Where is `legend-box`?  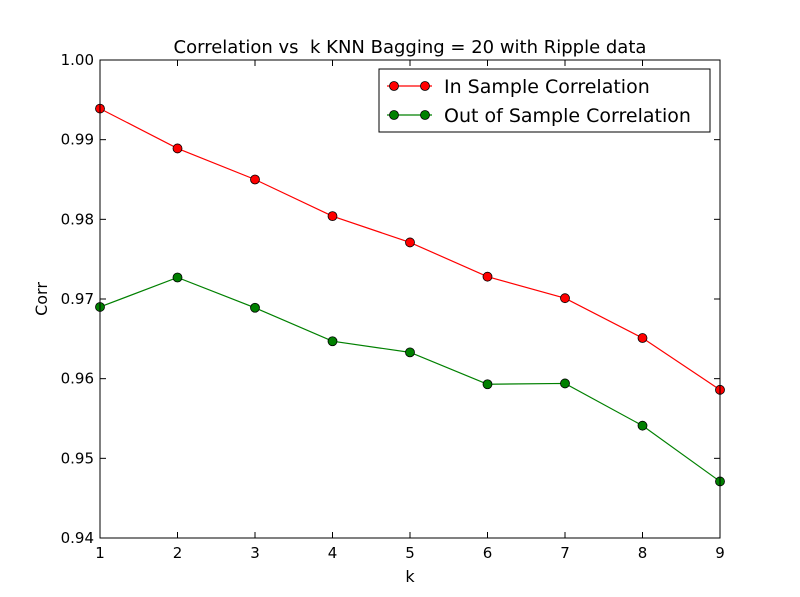
legend-box is located at coordinates (544, 100).